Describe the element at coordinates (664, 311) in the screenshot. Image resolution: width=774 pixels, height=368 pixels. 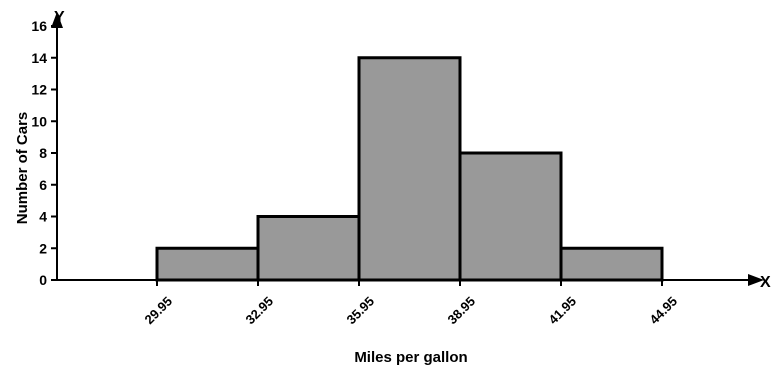
I see `x-tick-label: 44.95` at that location.